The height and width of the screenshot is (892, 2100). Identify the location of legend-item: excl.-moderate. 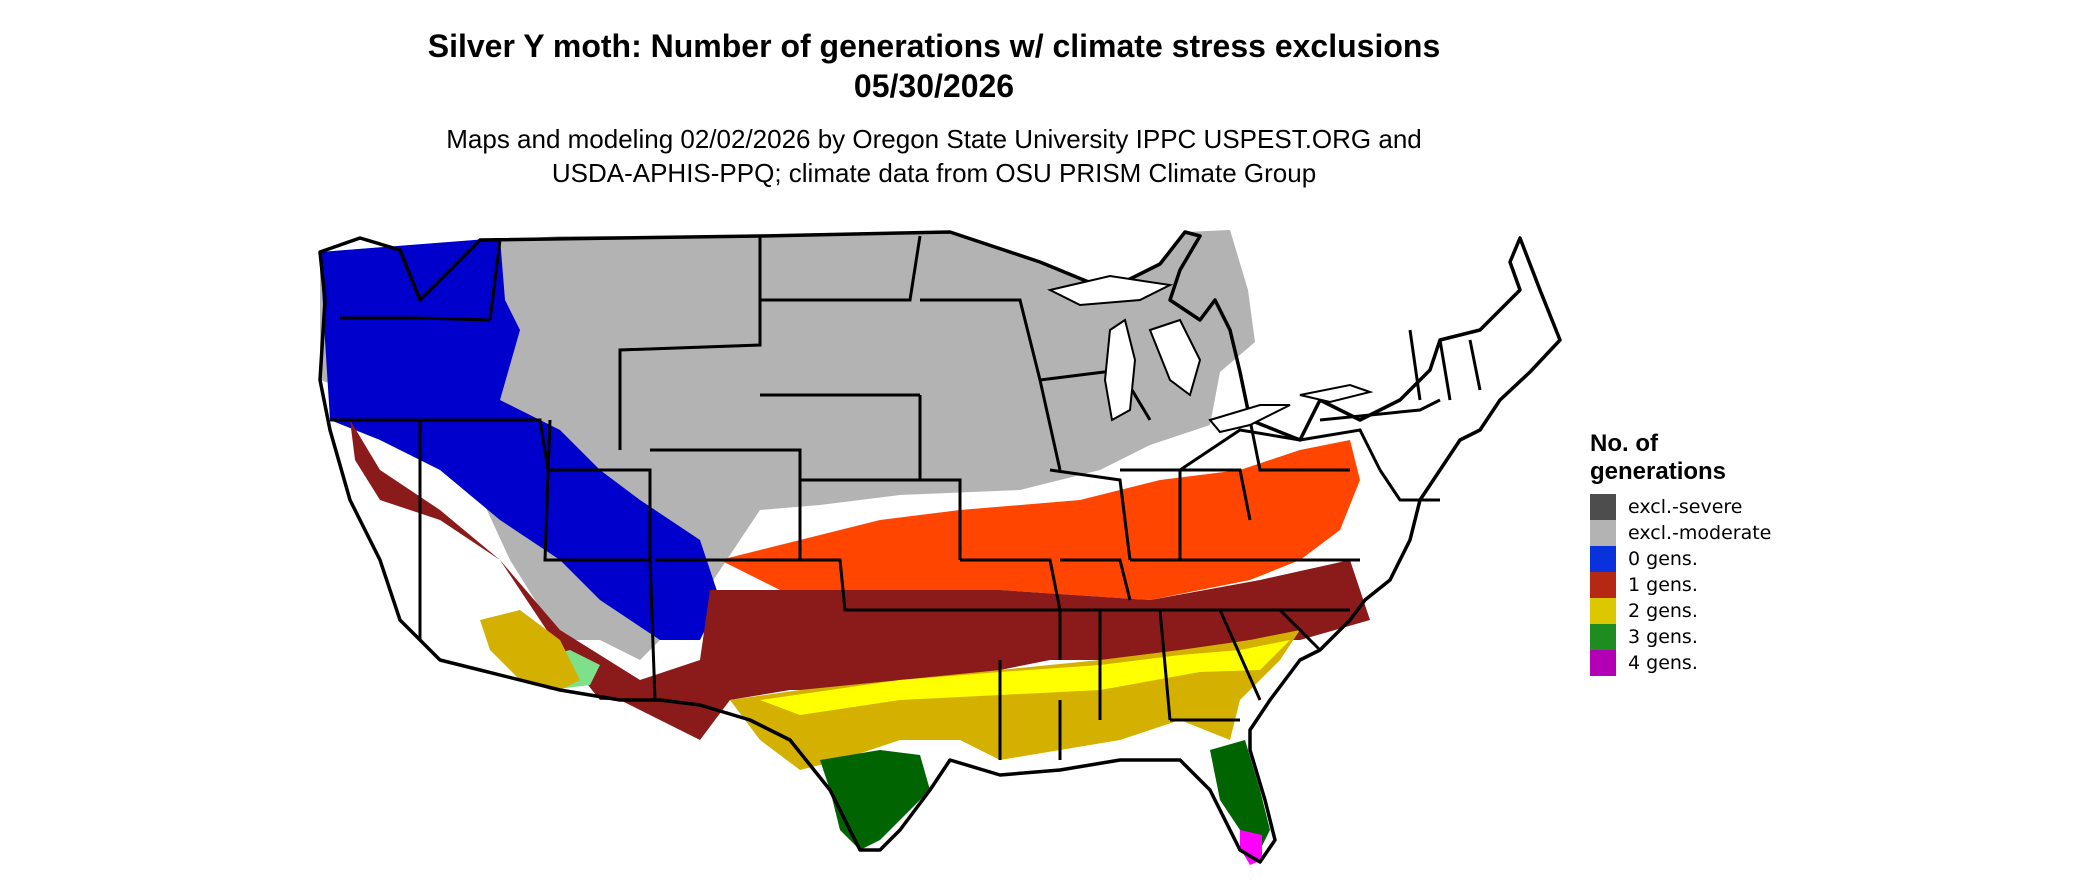
(1690, 533).